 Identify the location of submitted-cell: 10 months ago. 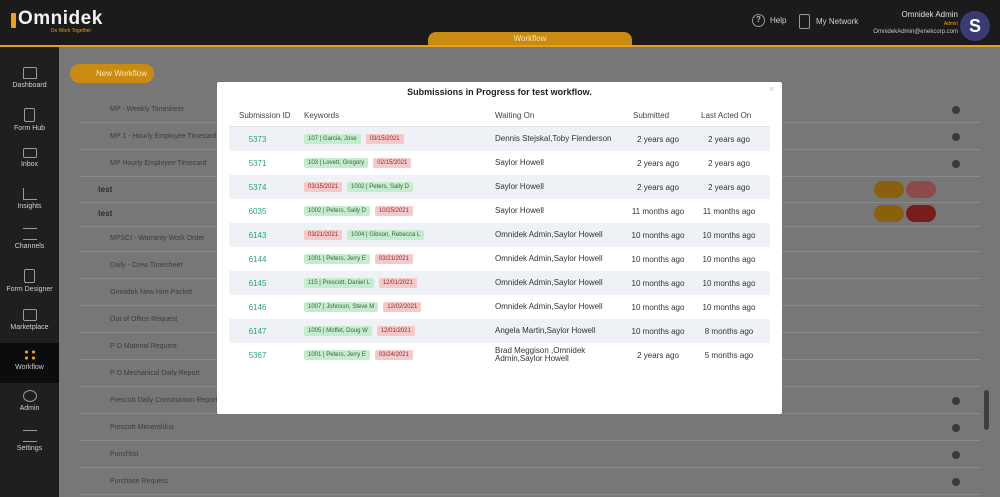
(658, 235).